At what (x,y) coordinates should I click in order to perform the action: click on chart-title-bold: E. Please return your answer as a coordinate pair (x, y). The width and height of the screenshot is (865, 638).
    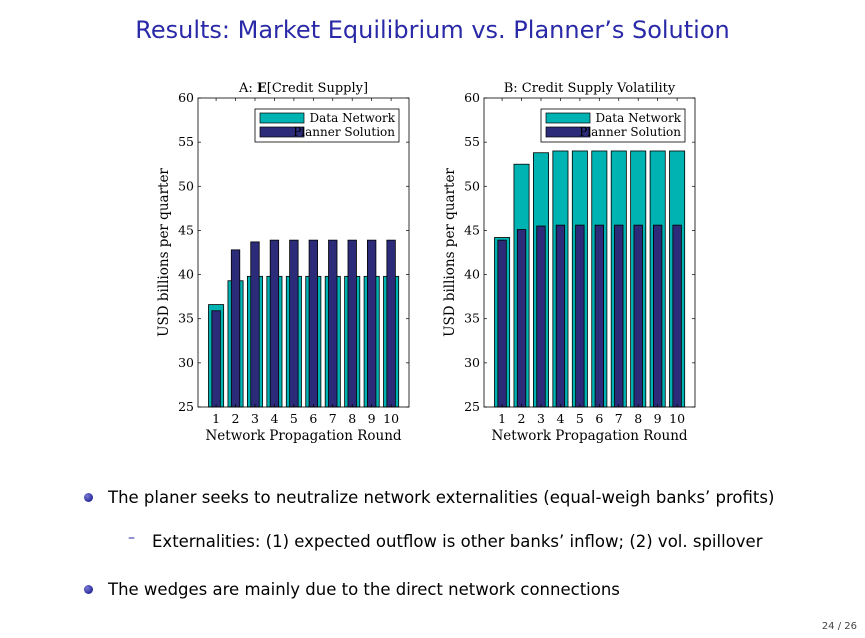
    Looking at the image, I should click on (262, 88).